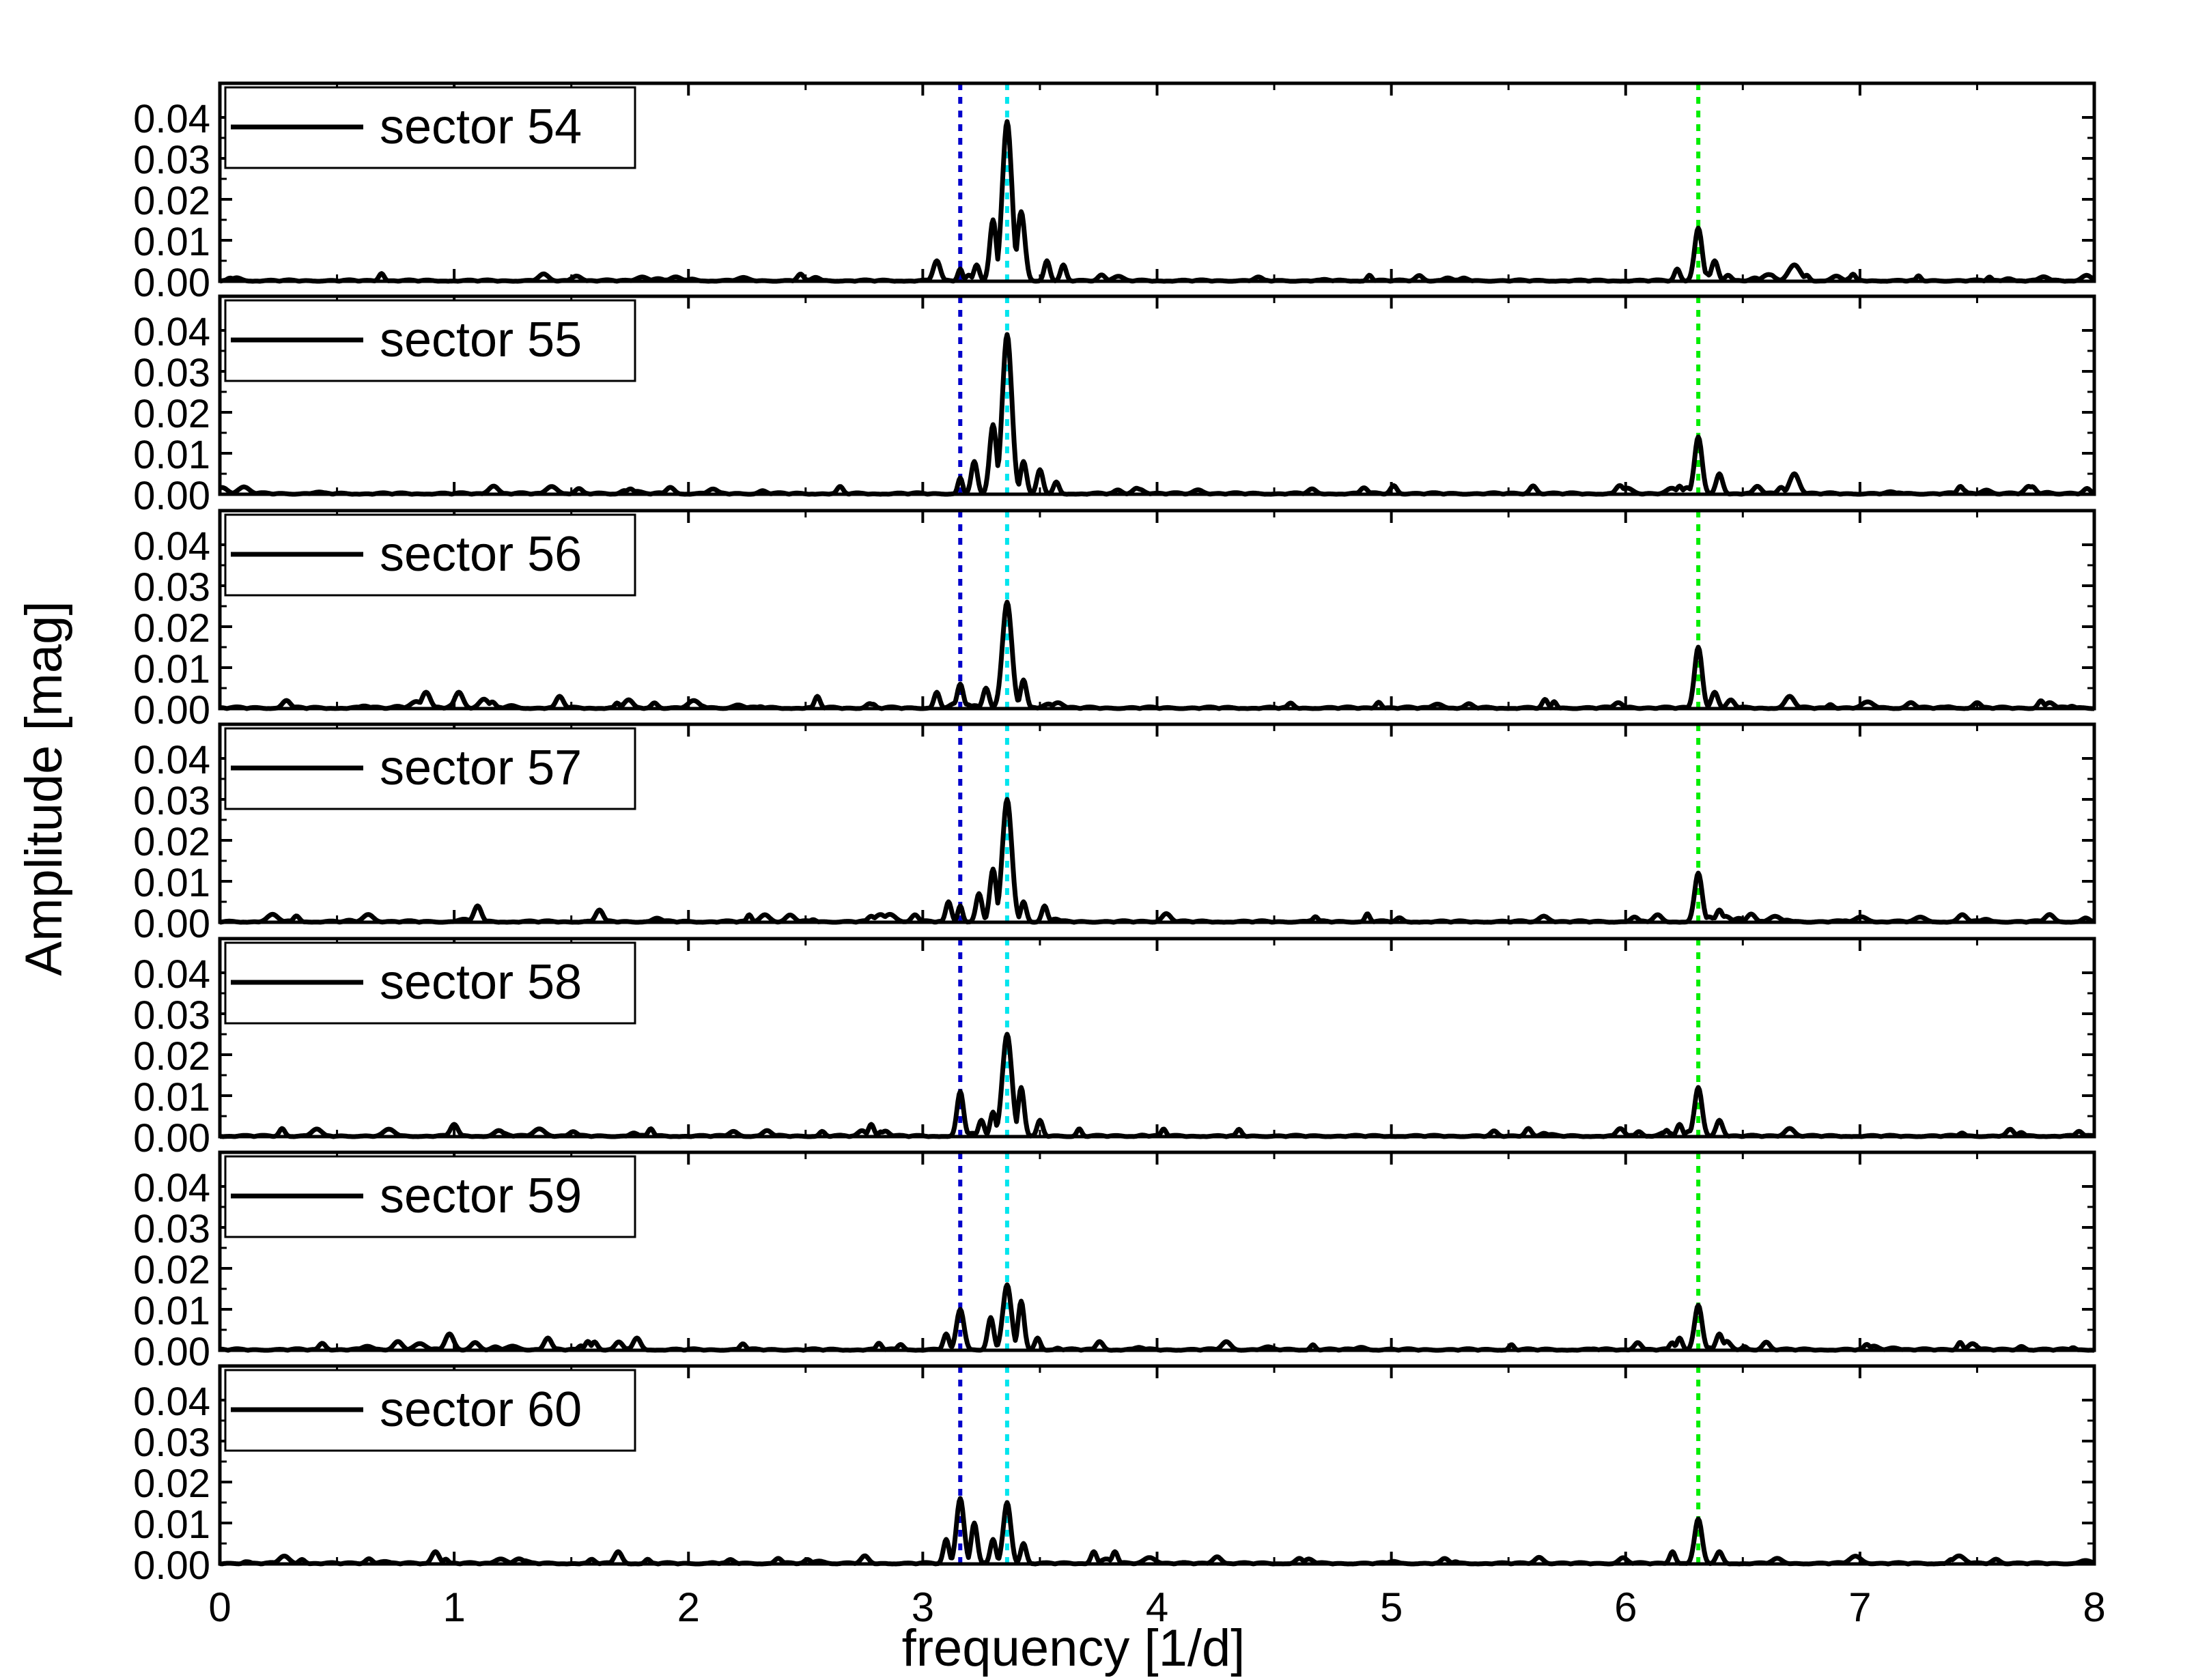  What do you see at coordinates (481, 127) in the screenshot?
I see `legend-label: sector 54` at bounding box center [481, 127].